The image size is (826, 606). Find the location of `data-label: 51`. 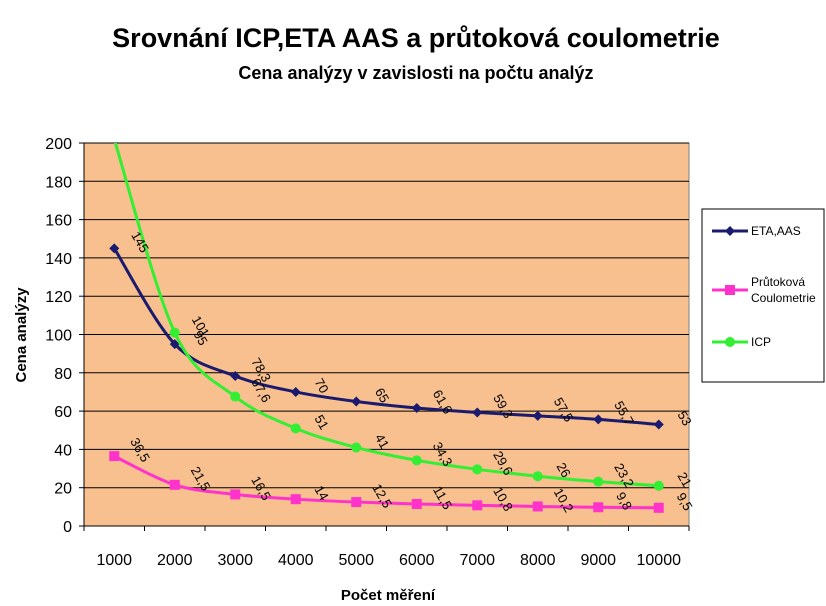

data-label: 51 is located at coordinates (322, 422).